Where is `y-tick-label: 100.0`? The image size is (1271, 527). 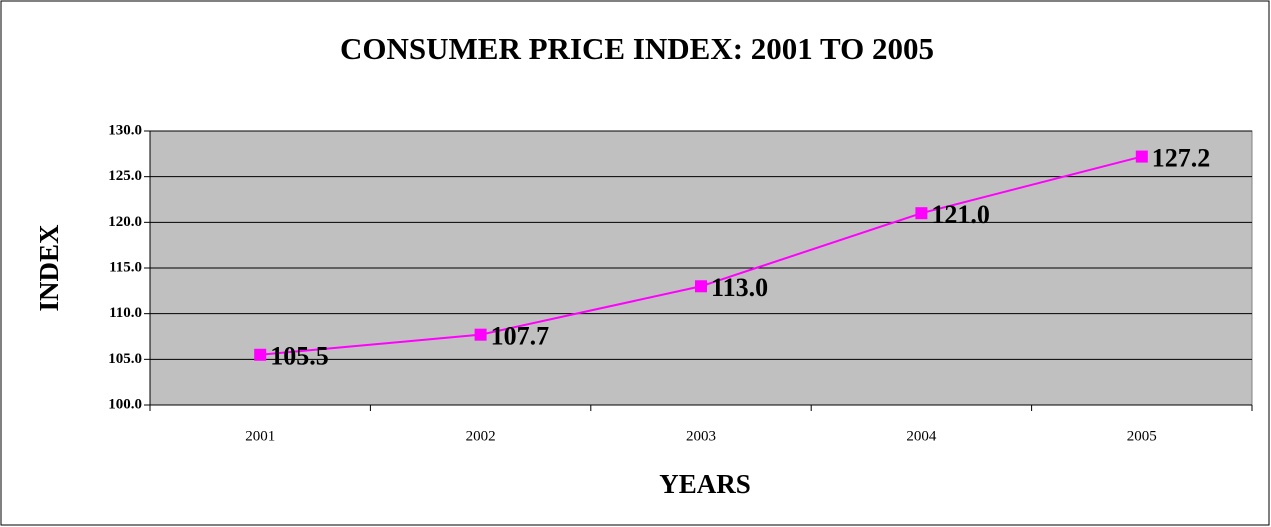 y-tick-label: 100.0 is located at coordinates (125, 404).